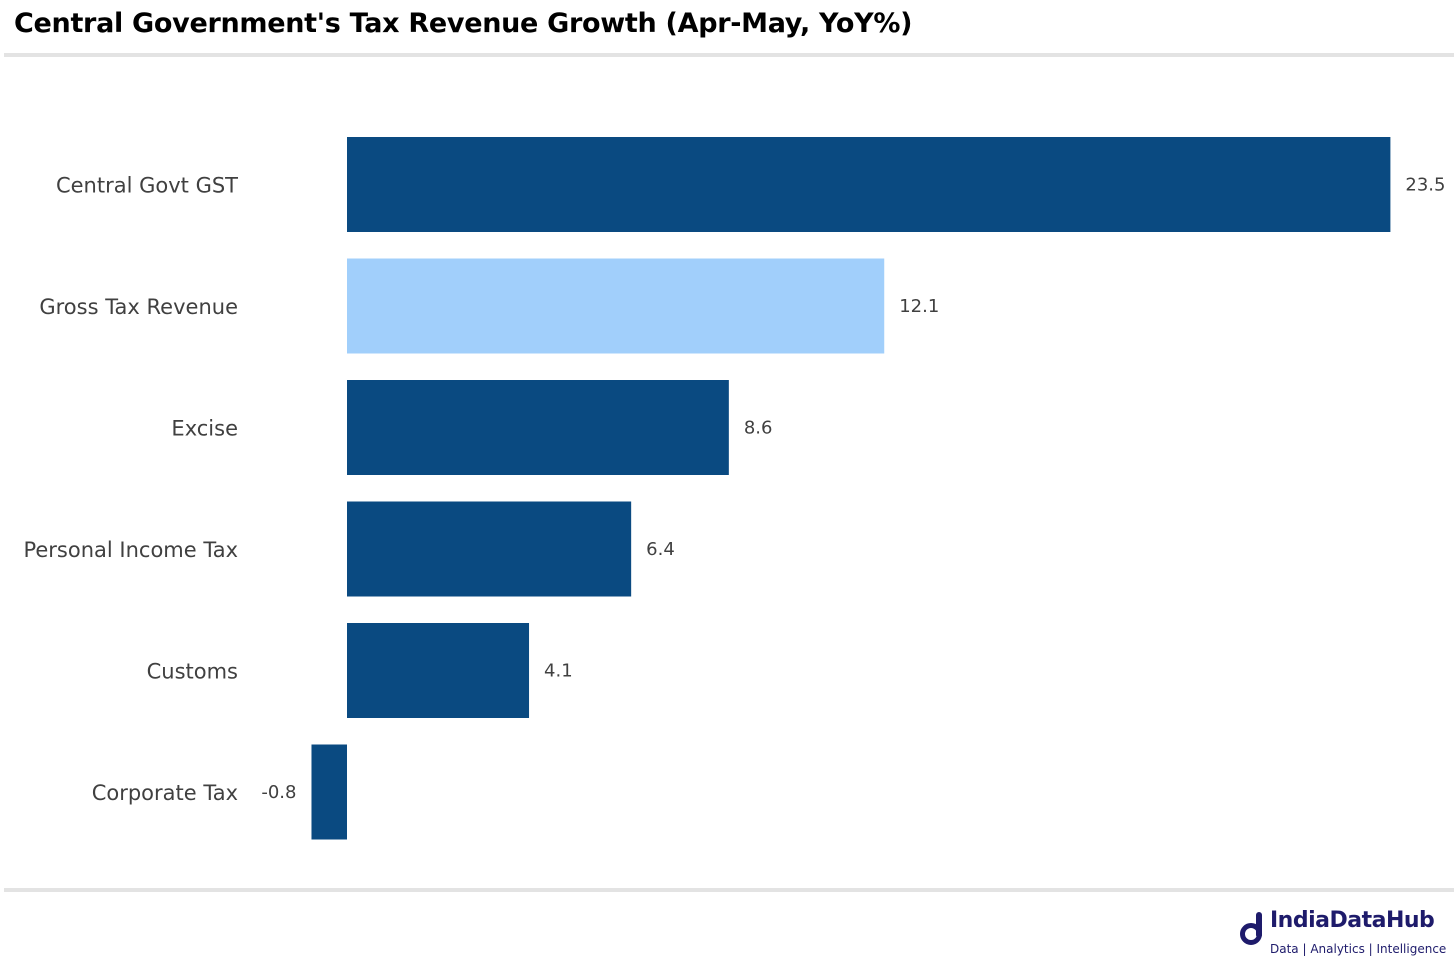  Describe the element at coordinates (869, 184) in the screenshot. I see `bar-central-govt-gst` at that location.